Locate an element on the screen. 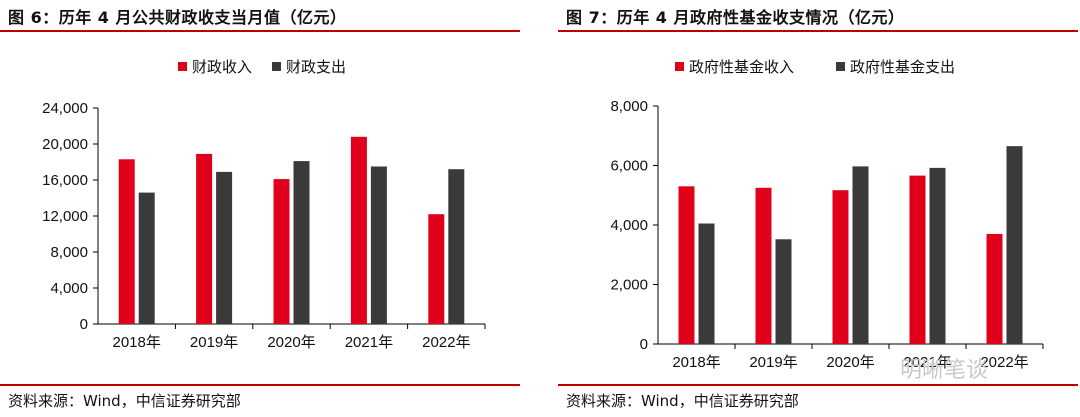  chart-title: 图 7：历年 4 月政府性基金收支情况（亿元） is located at coordinates (735, 17).